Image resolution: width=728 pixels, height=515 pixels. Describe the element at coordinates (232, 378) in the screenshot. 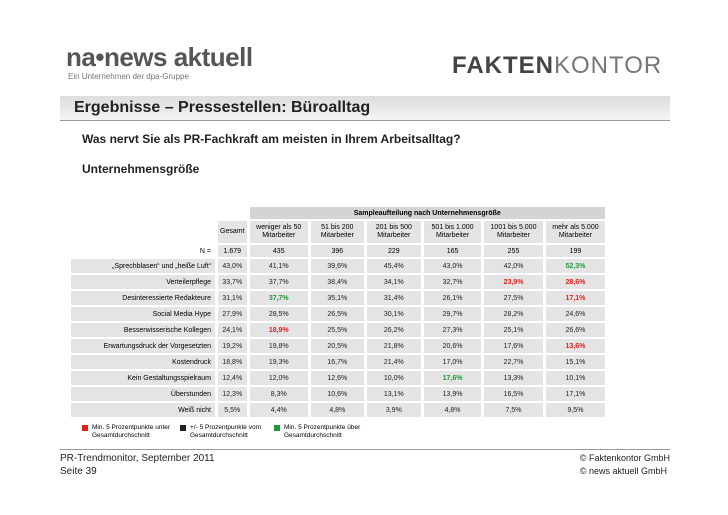

I see `cell: 12,4%` at that location.